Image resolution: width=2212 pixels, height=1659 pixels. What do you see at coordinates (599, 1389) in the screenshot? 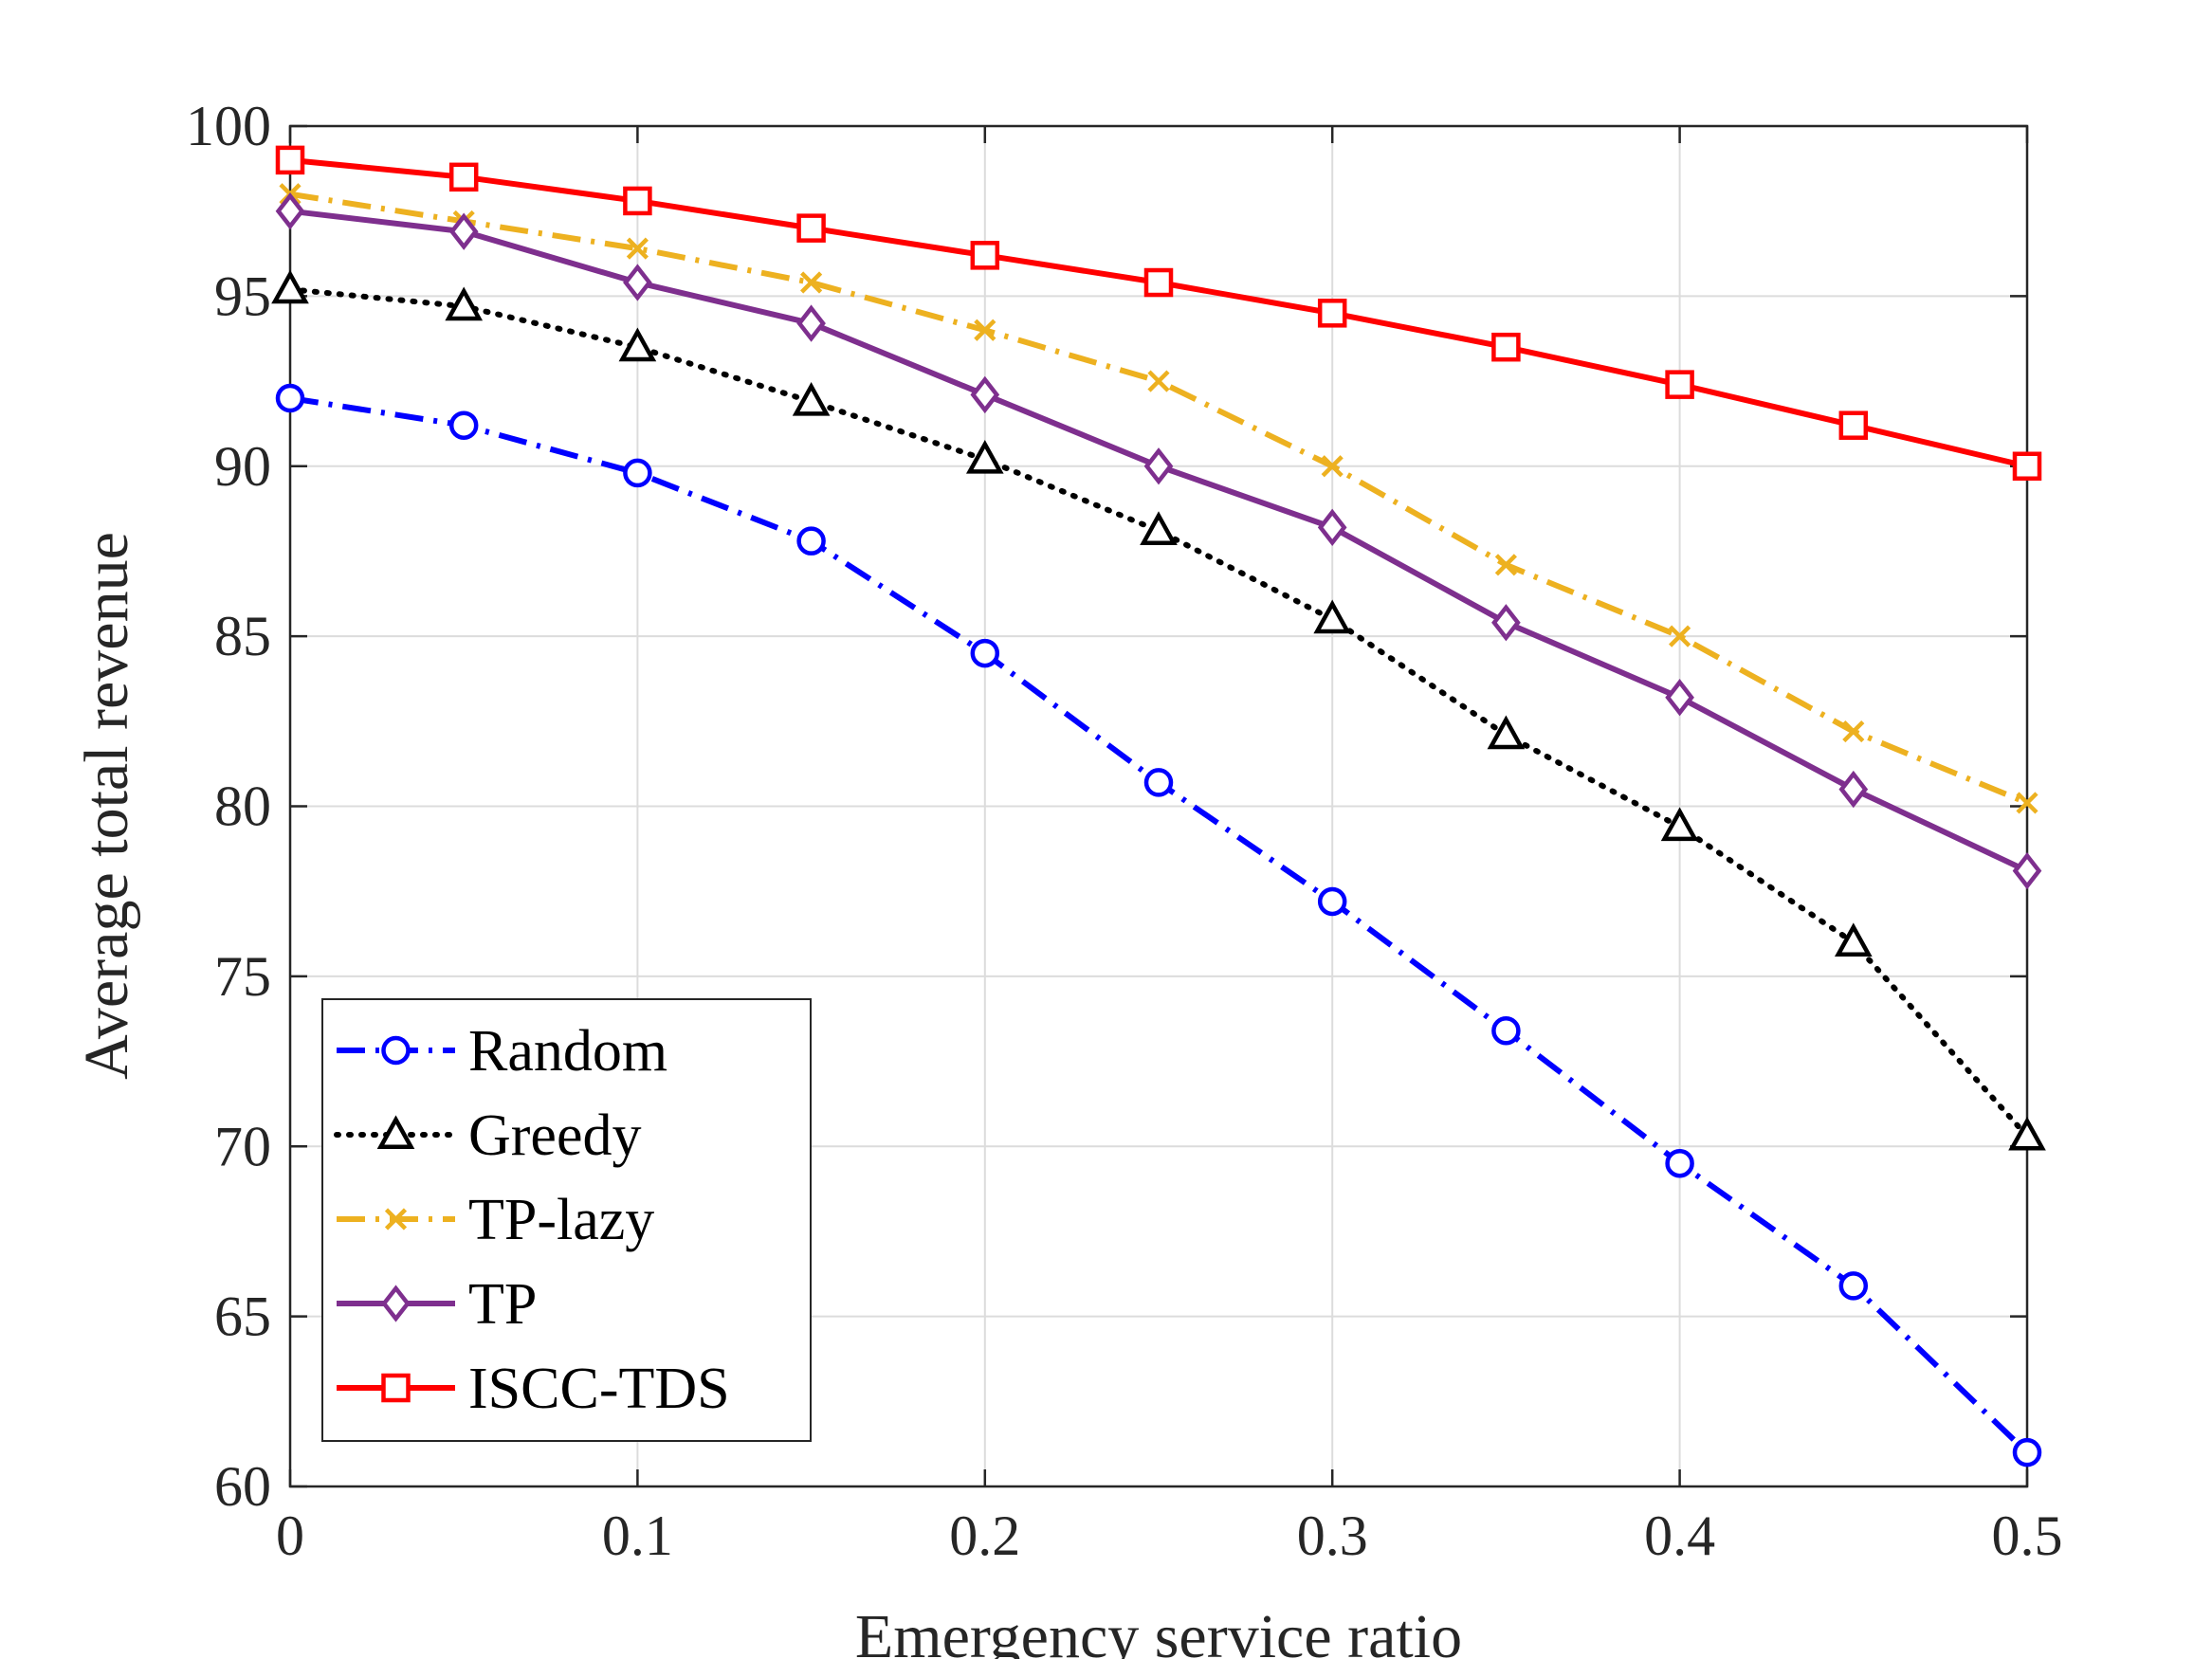
I see `legend-label-iscc-tds: ISCC-TDS` at bounding box center [599, 1389].